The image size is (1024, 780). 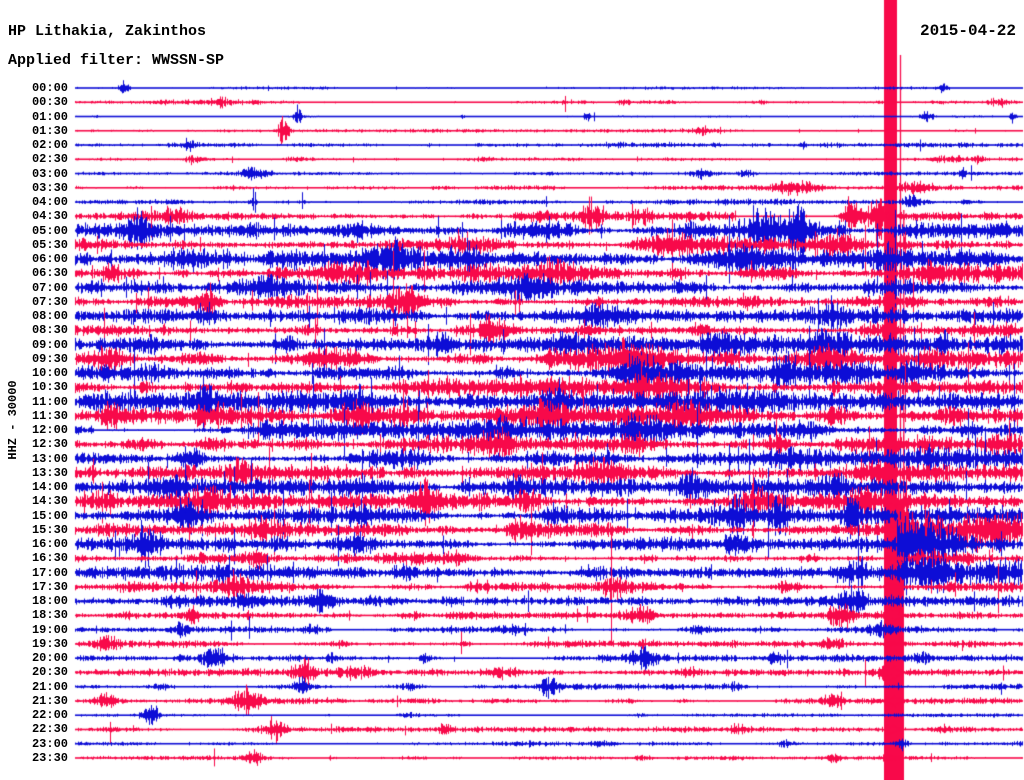 I want to click on trace-time-label: 23:30, so click(x=49, y=757).